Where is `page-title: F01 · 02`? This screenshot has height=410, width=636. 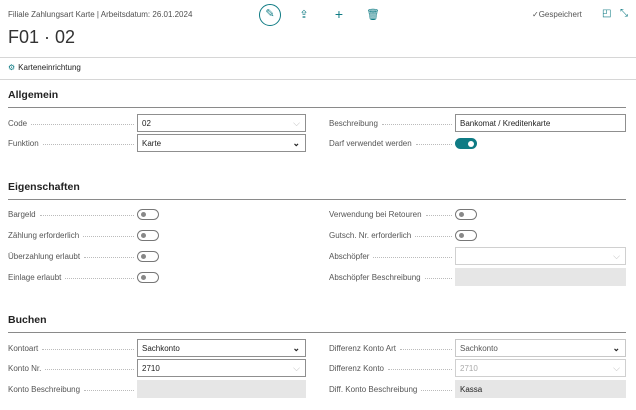
page-title: F01 · 02 is located at coordinates (42, 37).